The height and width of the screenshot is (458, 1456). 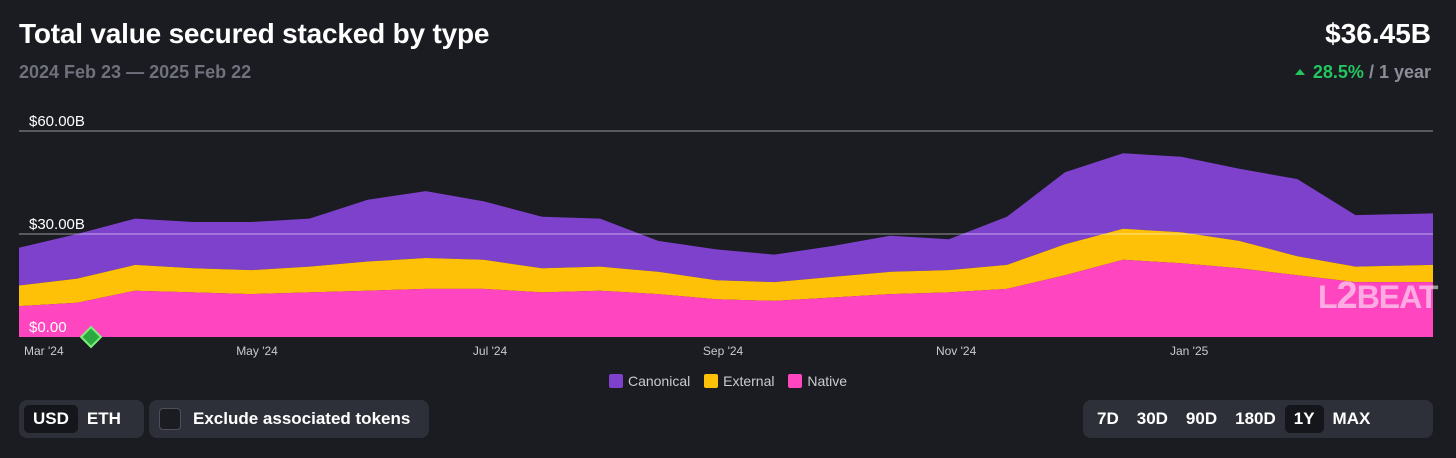 I want to click on change-indicator: 28.5% / 1 year, so click(x=1362, y=72).